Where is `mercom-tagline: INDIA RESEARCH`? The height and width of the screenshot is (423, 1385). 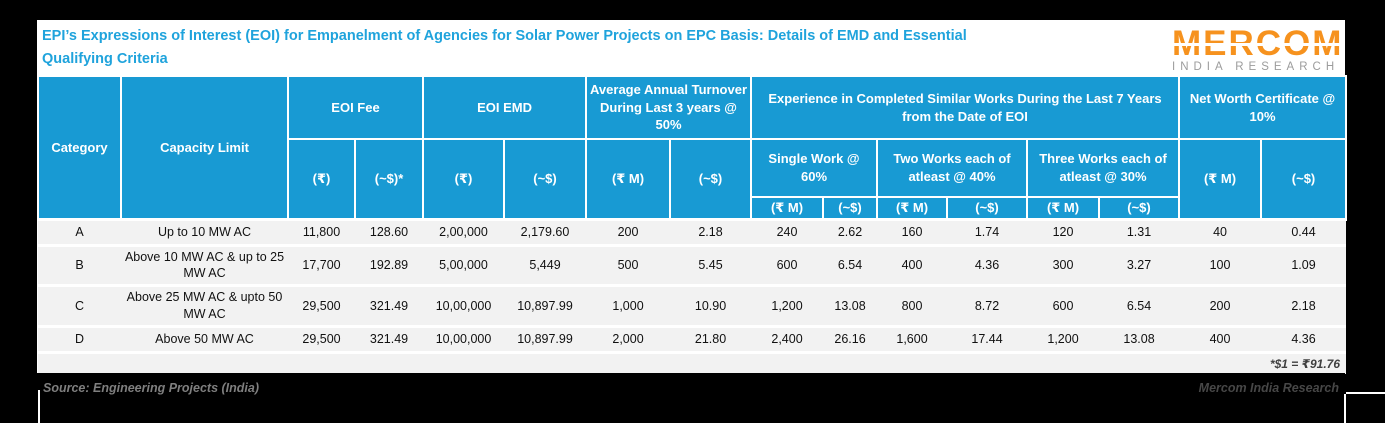
mercom-tagline: INDIA RESEARCH is located at coordinates (1256, 67).